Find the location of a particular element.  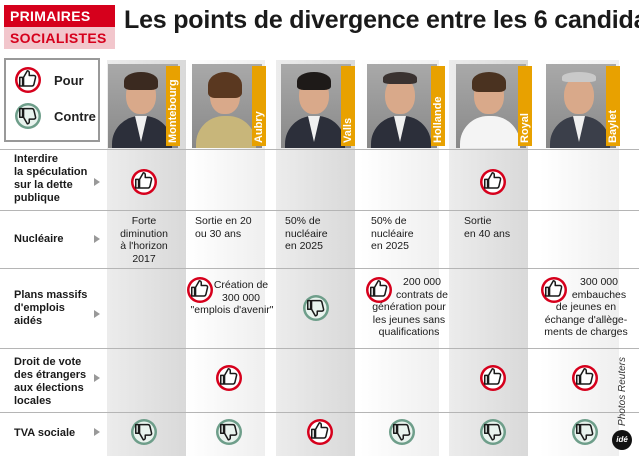

cell-nucleaire-aubry: Sortie en 20 ou 30 ans is located at coordinates (223, 227).